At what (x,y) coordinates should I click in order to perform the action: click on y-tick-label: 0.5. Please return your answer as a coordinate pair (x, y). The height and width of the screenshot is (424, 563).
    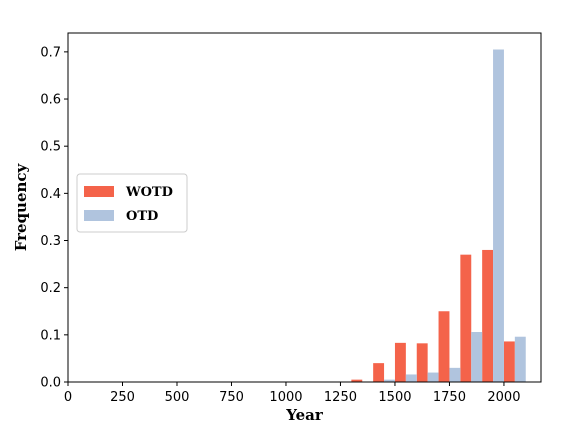
    Looking at the image, I should click on (50, 147).